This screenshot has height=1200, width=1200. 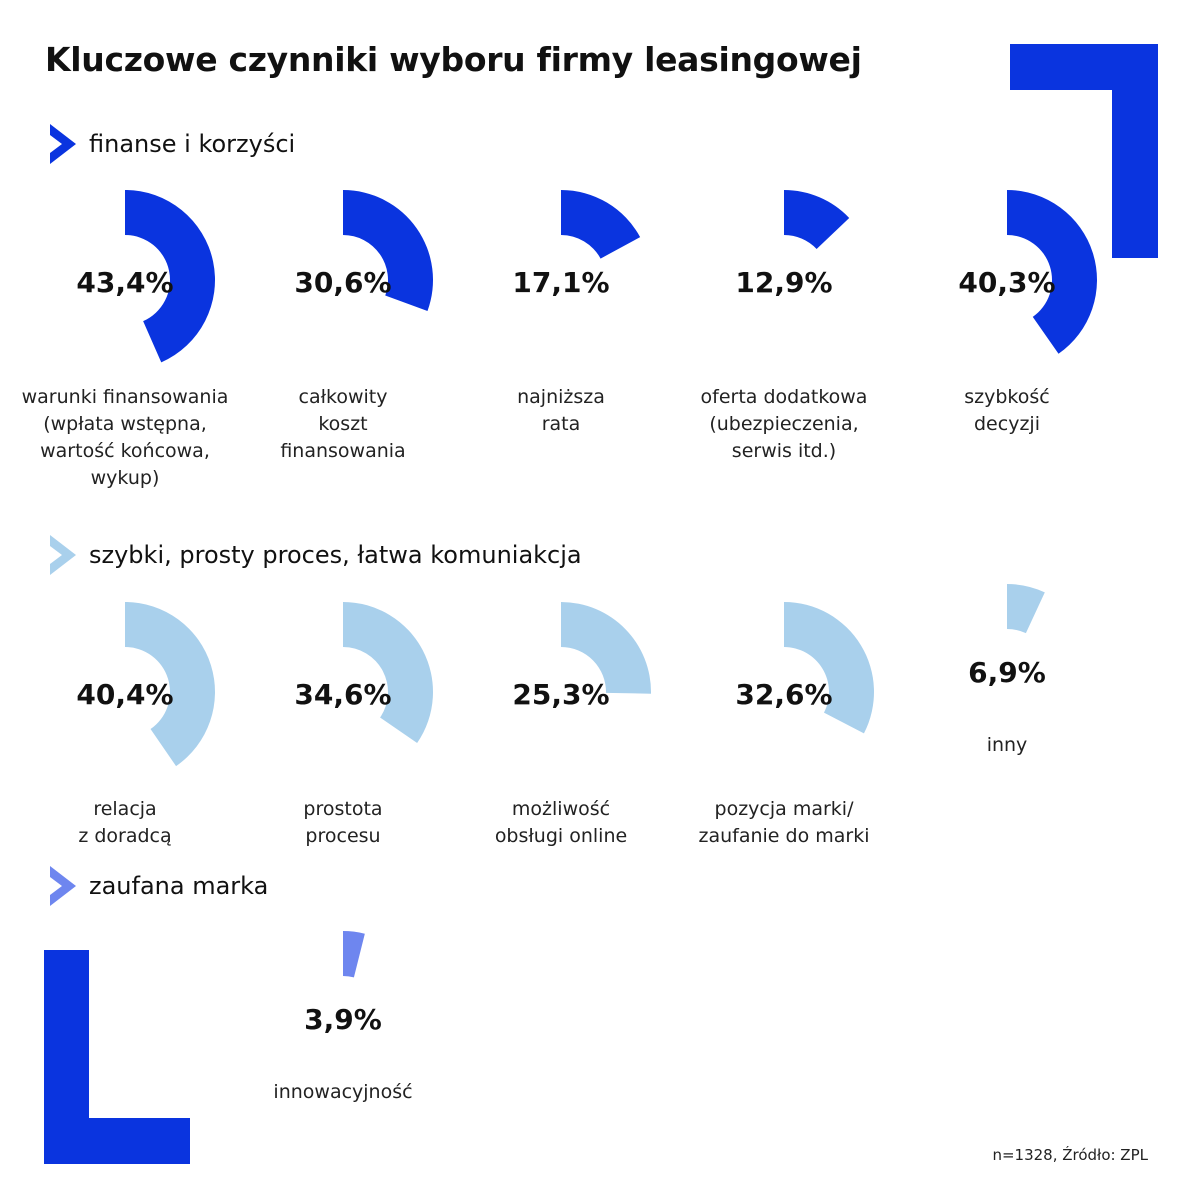 I want to click on value-label: 32,6%, so click(x=784, y=694).